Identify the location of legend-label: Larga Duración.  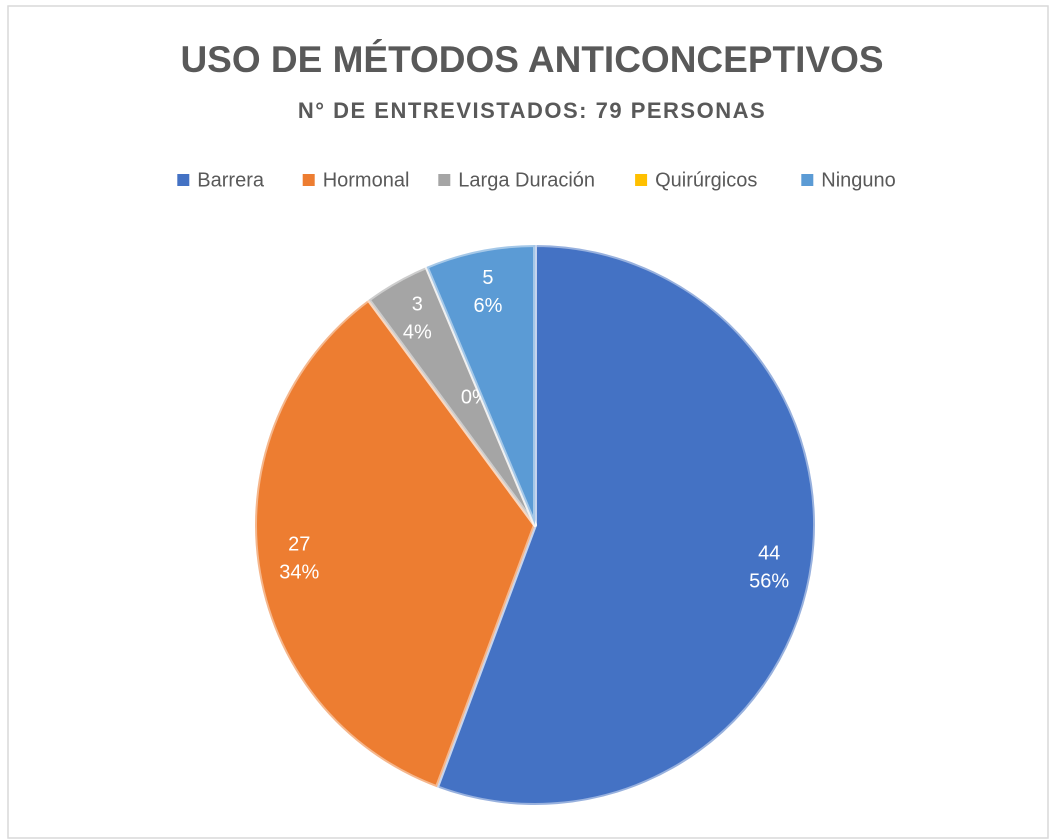
(526, 180).